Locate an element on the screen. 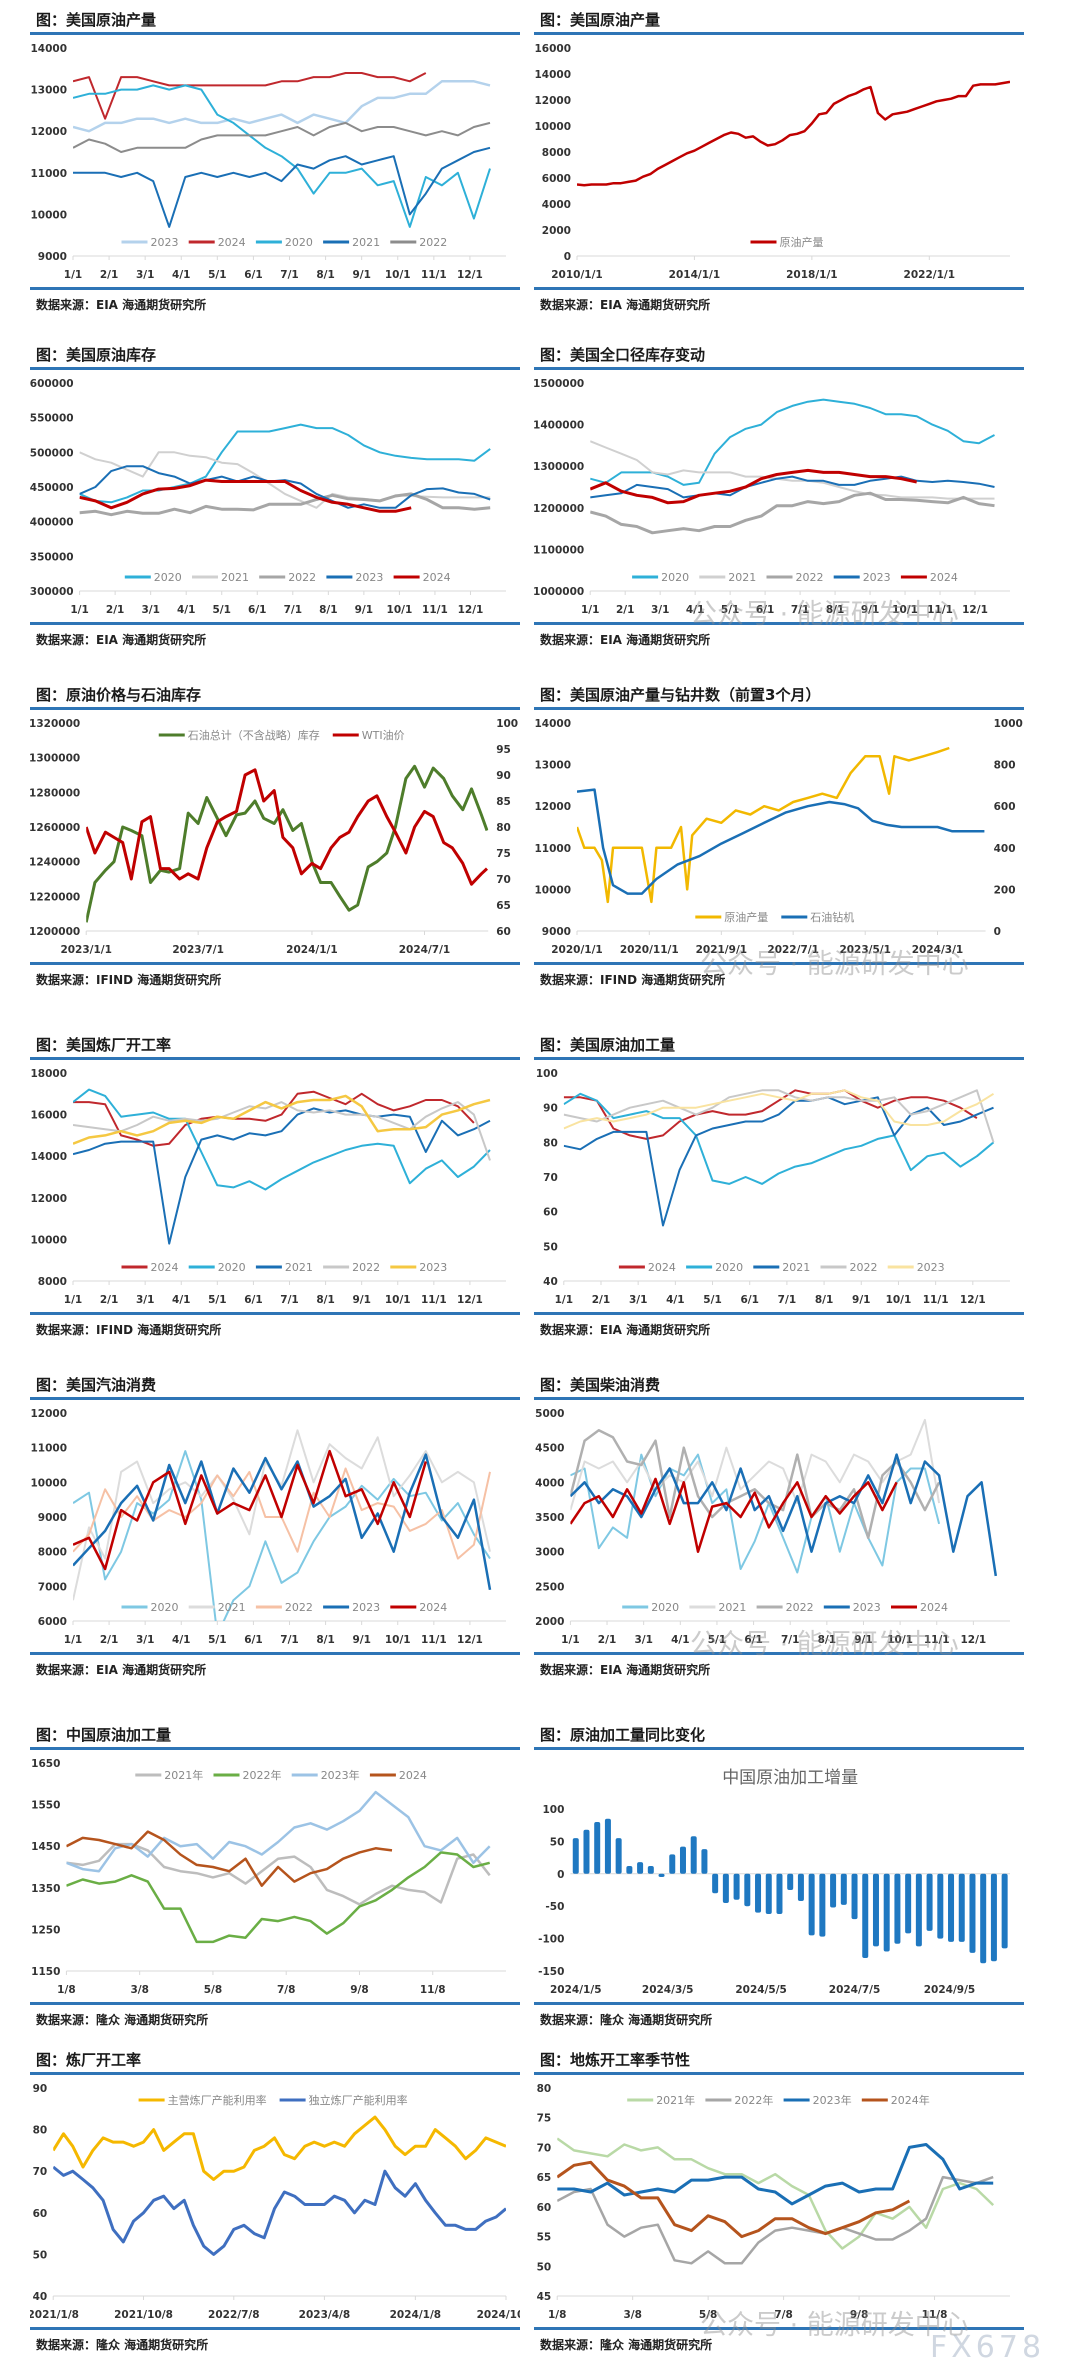 This screenshot has height=2370, width=1068. y-tick-label: 5000 is located at coordinates (549, 1414).